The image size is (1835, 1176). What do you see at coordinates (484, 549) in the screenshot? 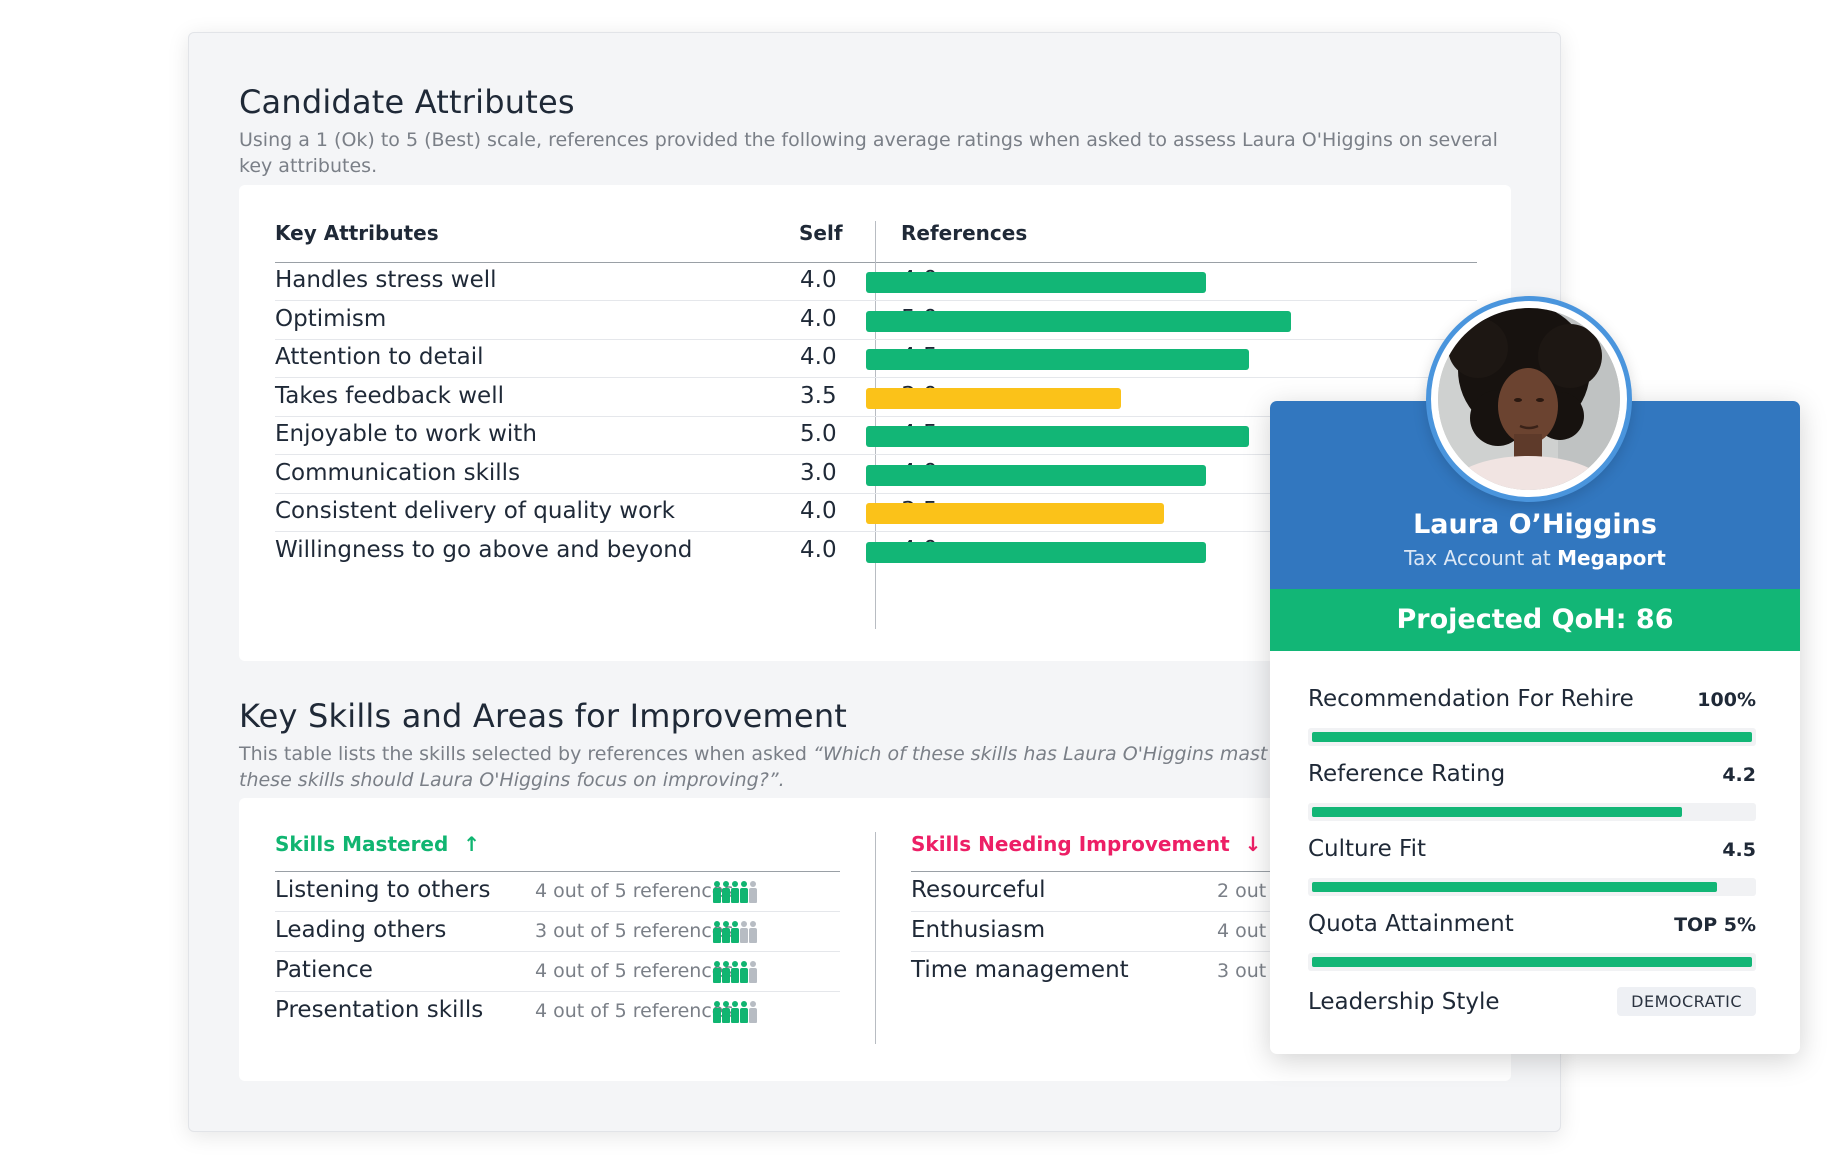
I see `attribute-name: Willingness to go above and beyond` at bounding box center [484, 549].